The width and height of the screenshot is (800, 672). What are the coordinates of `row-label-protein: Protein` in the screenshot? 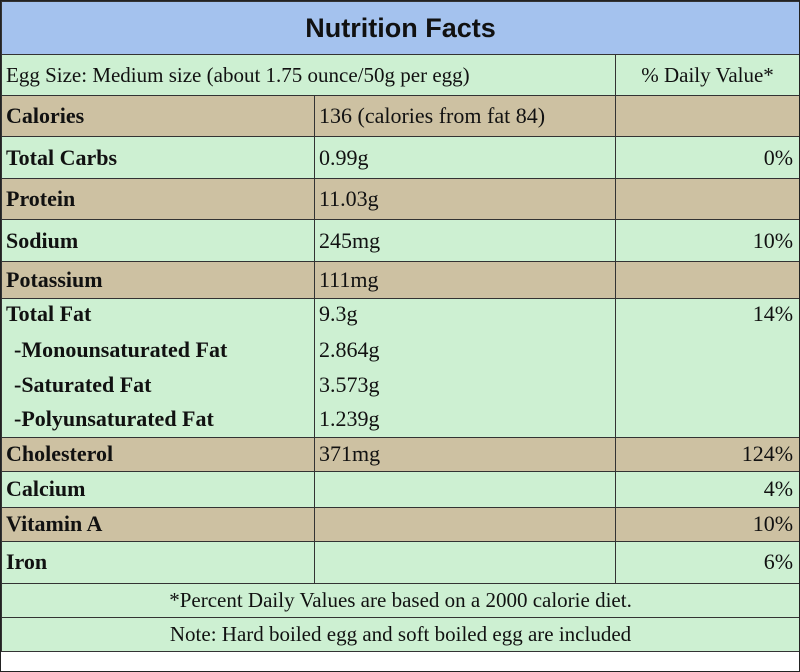 It's located at (158, 199).